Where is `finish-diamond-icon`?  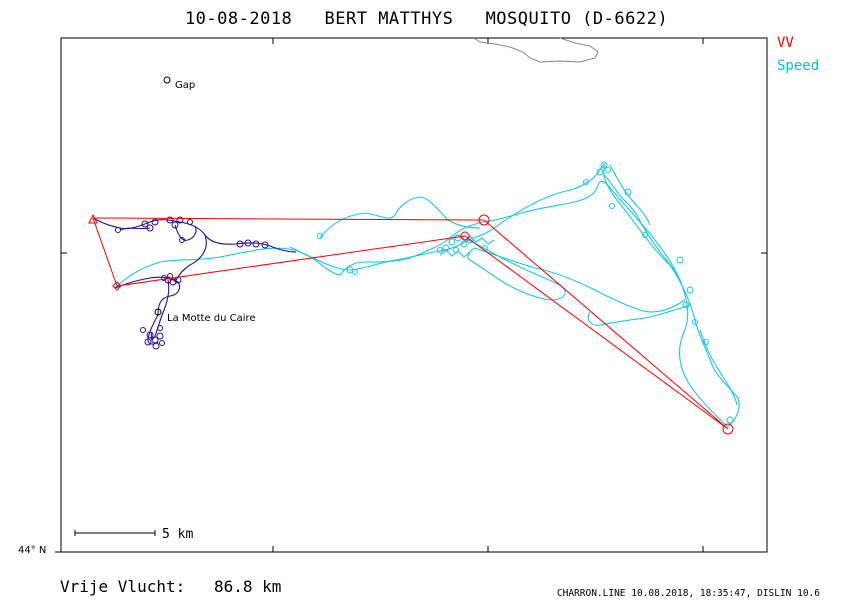
finish-diamond-icon is located at coordinates (117, 286).